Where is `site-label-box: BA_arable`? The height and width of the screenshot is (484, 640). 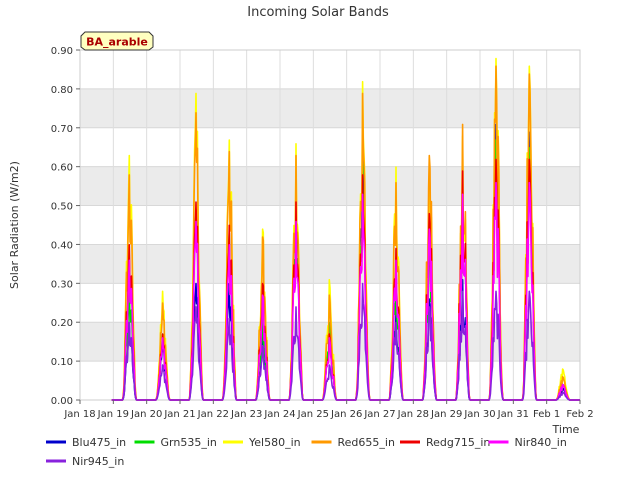 site-label-box: BA_arable is located at coordinates (117, 41).